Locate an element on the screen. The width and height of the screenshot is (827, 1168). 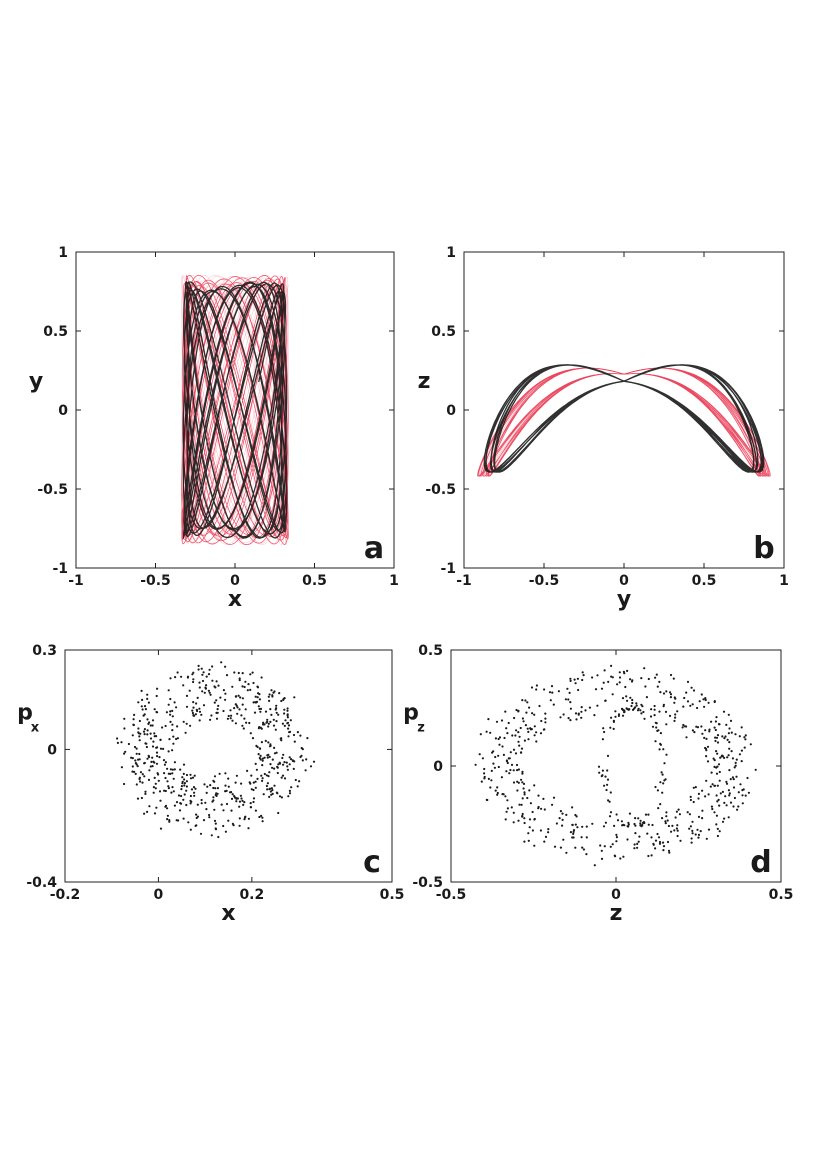
yaxis-label-subscript: x is located at coordinates (35, 728).